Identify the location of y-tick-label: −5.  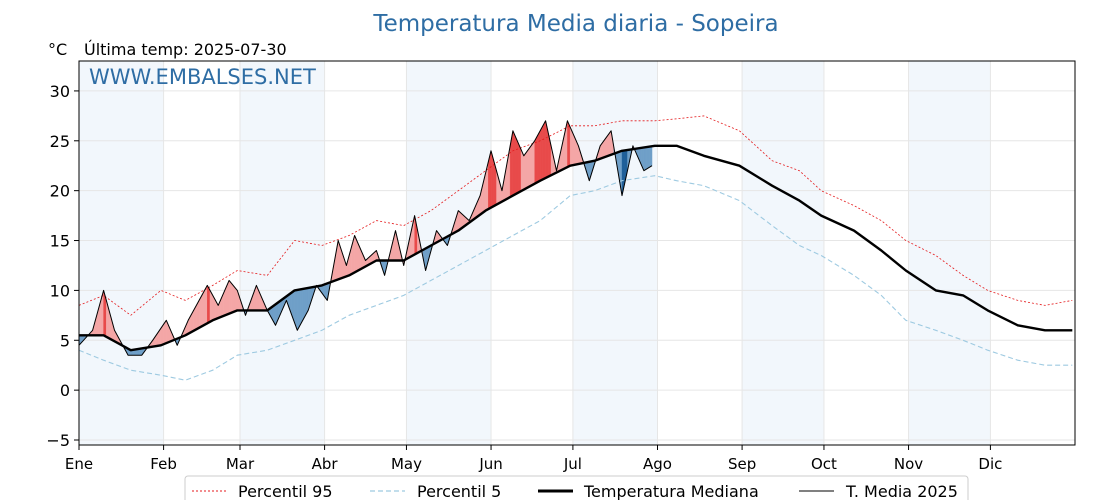
(58, 440).